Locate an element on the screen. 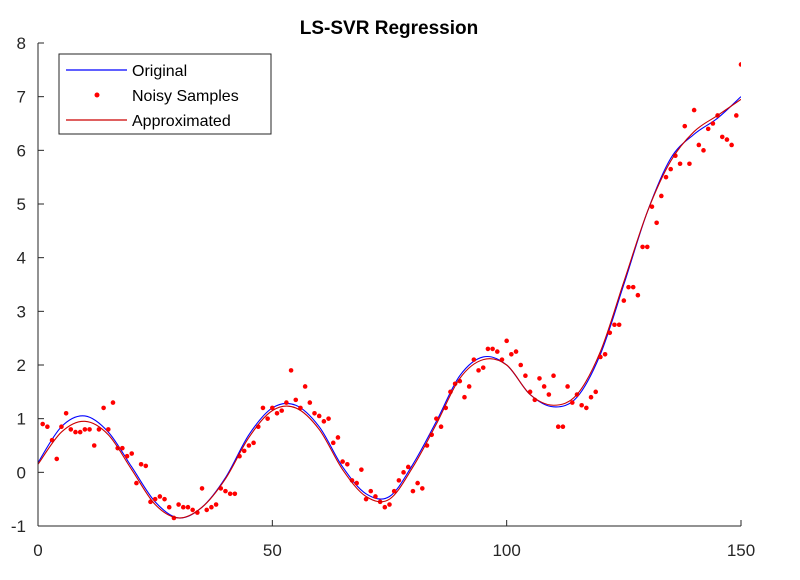  y-tick-label: 3 is located at coordinates (21, 311).